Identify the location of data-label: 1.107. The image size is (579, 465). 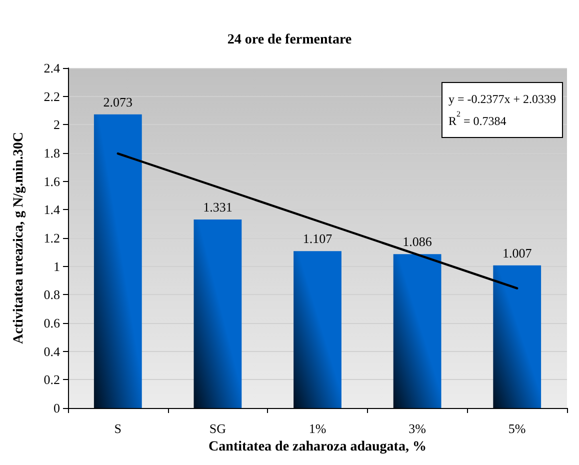
(317, 238).